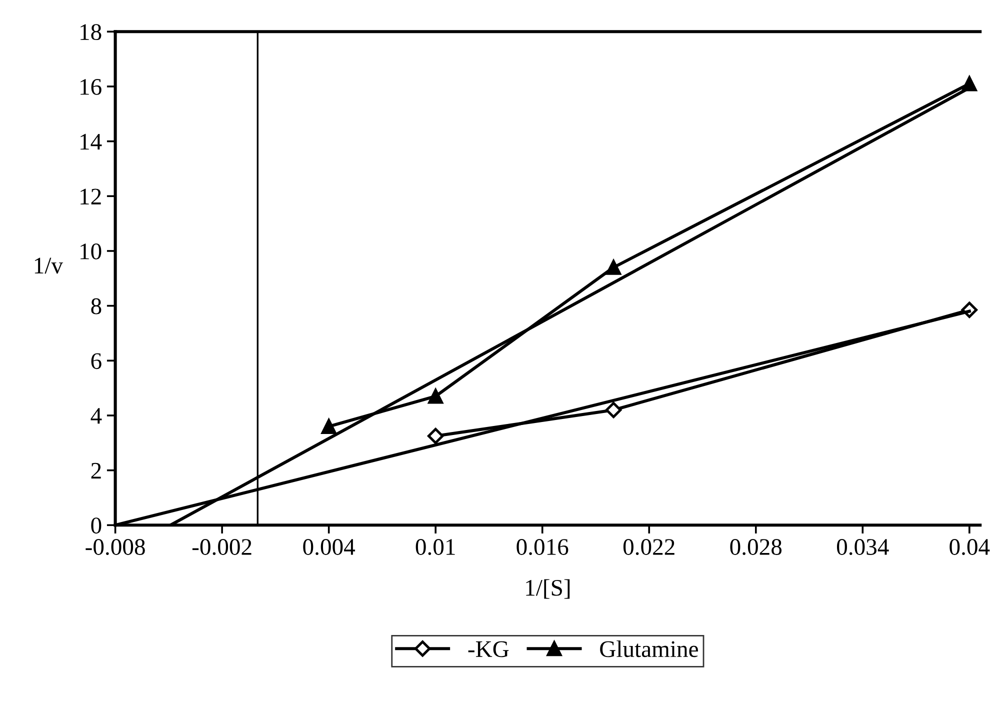 The height and width of the screenshot is (703, 994). What do you see at coordinates (91, 142) in the screenshot?
I see `y-tick-label: 14` at bounding box center [91, 142].